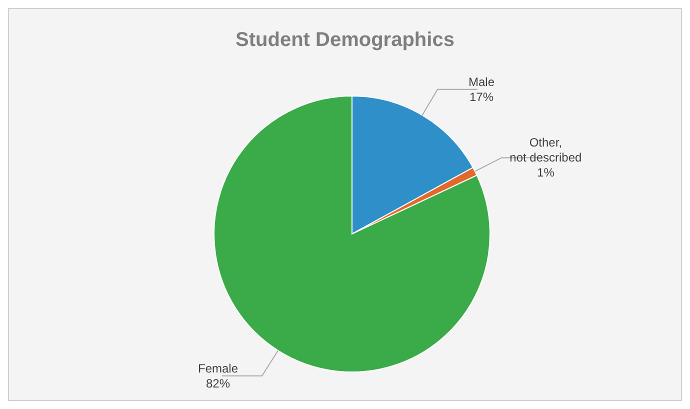 Image resolution: width=690 pixels, height=409 pixels. Describe the element at coordinates (345, 40) in the screenshot. I see `chart-title: Student Demographics` at that location.